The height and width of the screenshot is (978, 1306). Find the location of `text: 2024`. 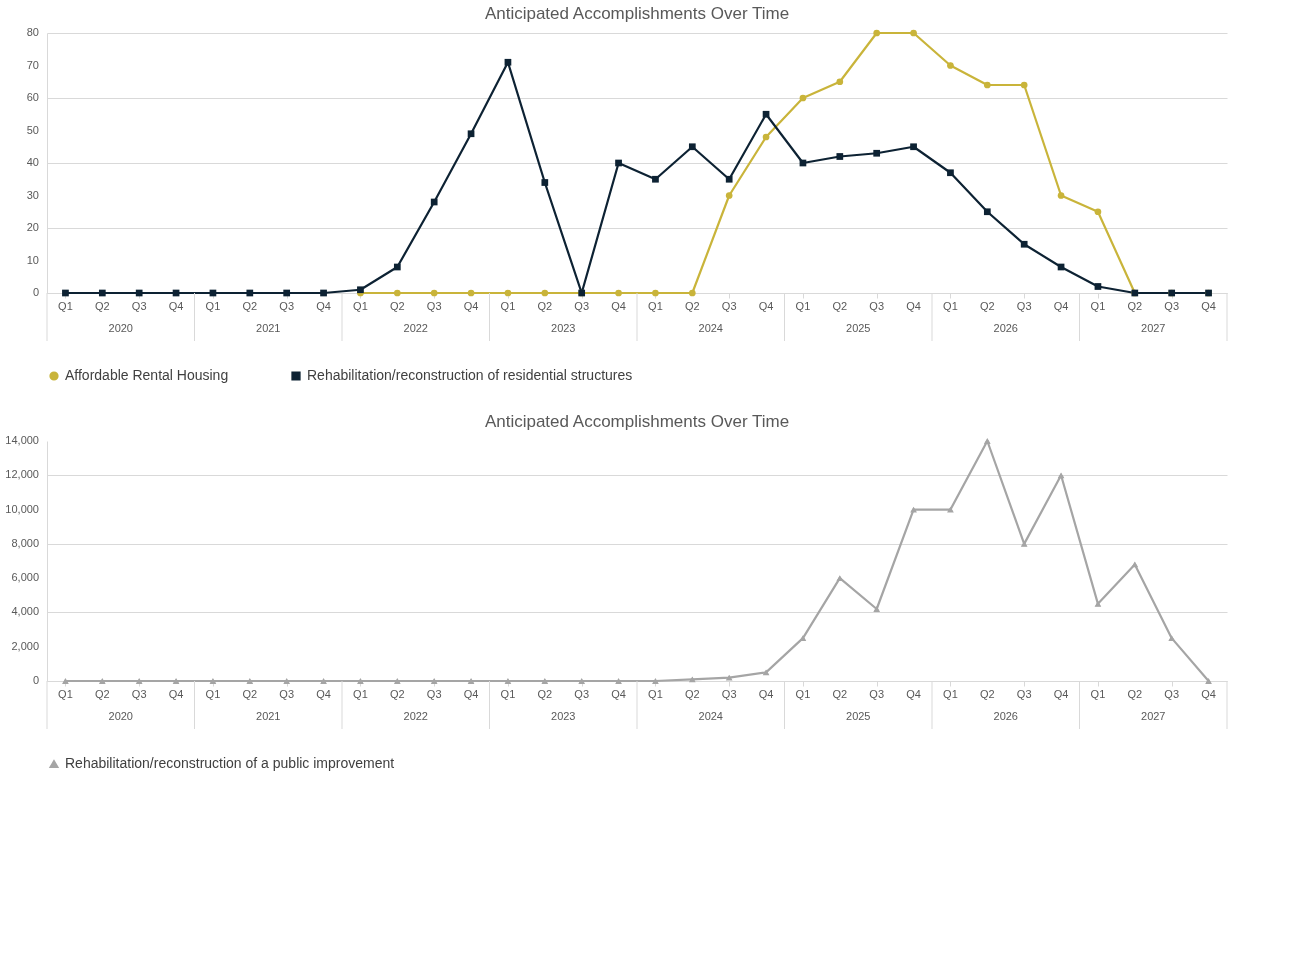

text: 2024 is located at coordinates (710, 328).